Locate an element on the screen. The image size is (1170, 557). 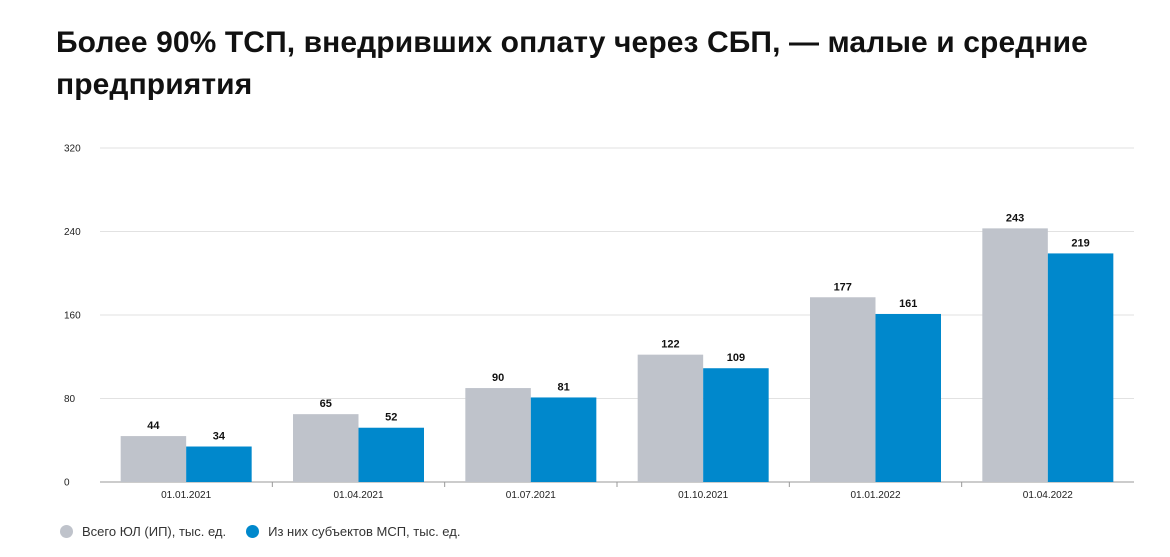
data-label-msp: 81 is located at coordinates (563, 387).